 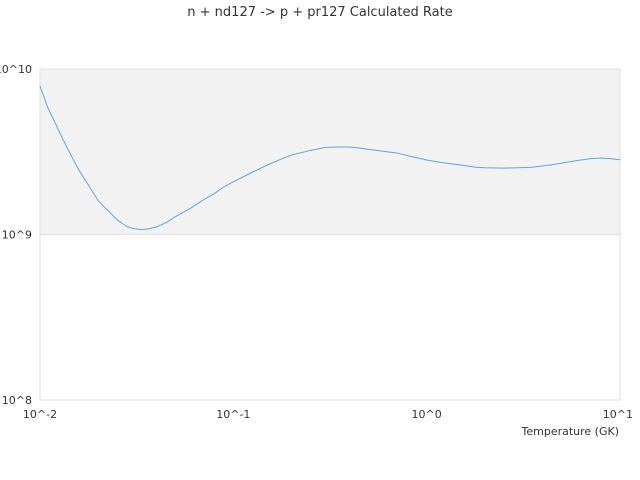 I want to click on x-tick-label: 10^0, so click(x=427, y=414).